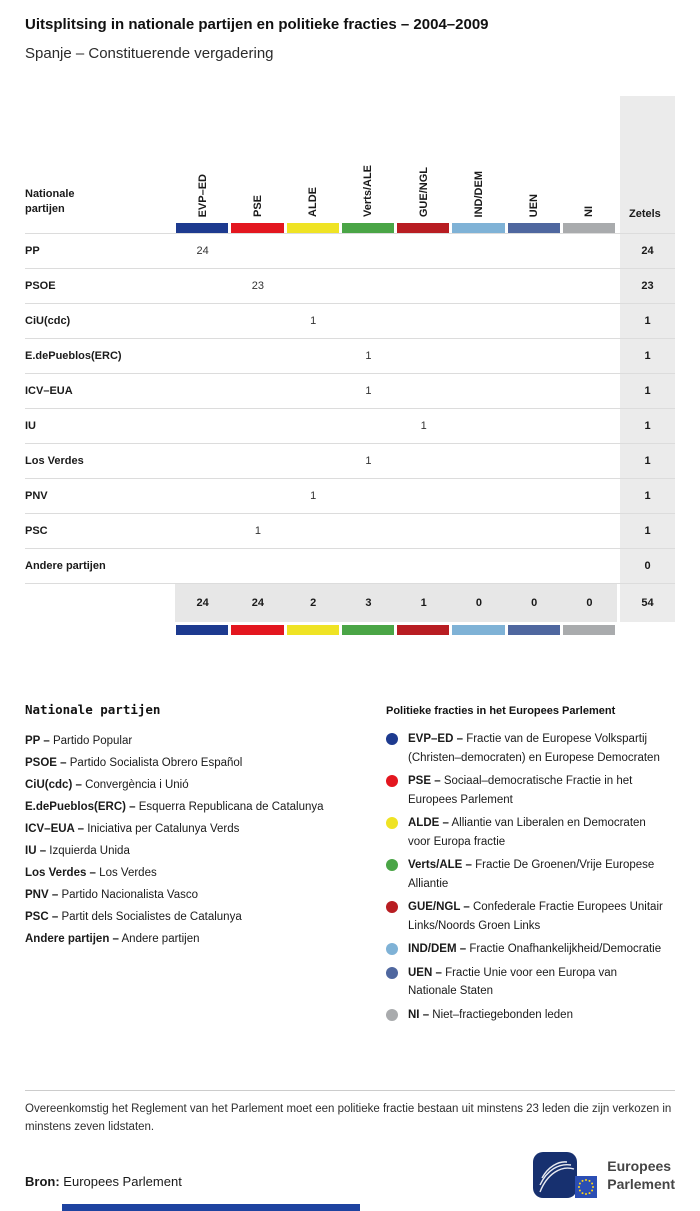 This screenshot has width=700, height=1211. Describe the element at coordinates (73, 356) in the screenshot. I see `party-name: E.dePueblos(ERC)` at that location.